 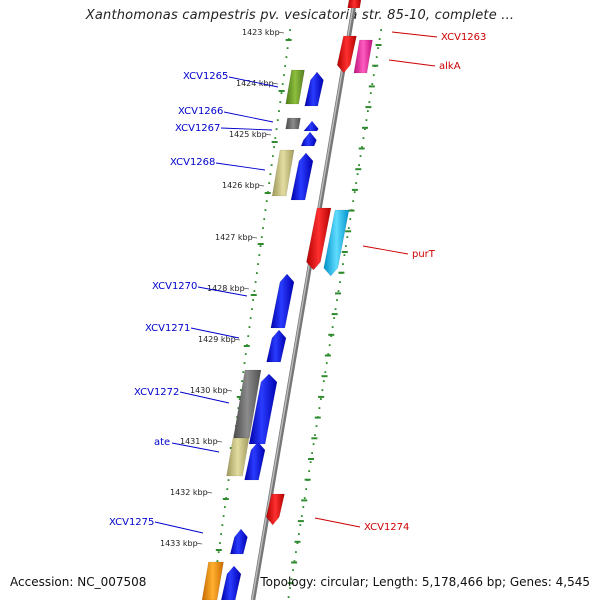 What do you see at coordinates (450, 66) in the screenshot?
I see `gene-label-alka: alkA` at bounding box center [450, 66].